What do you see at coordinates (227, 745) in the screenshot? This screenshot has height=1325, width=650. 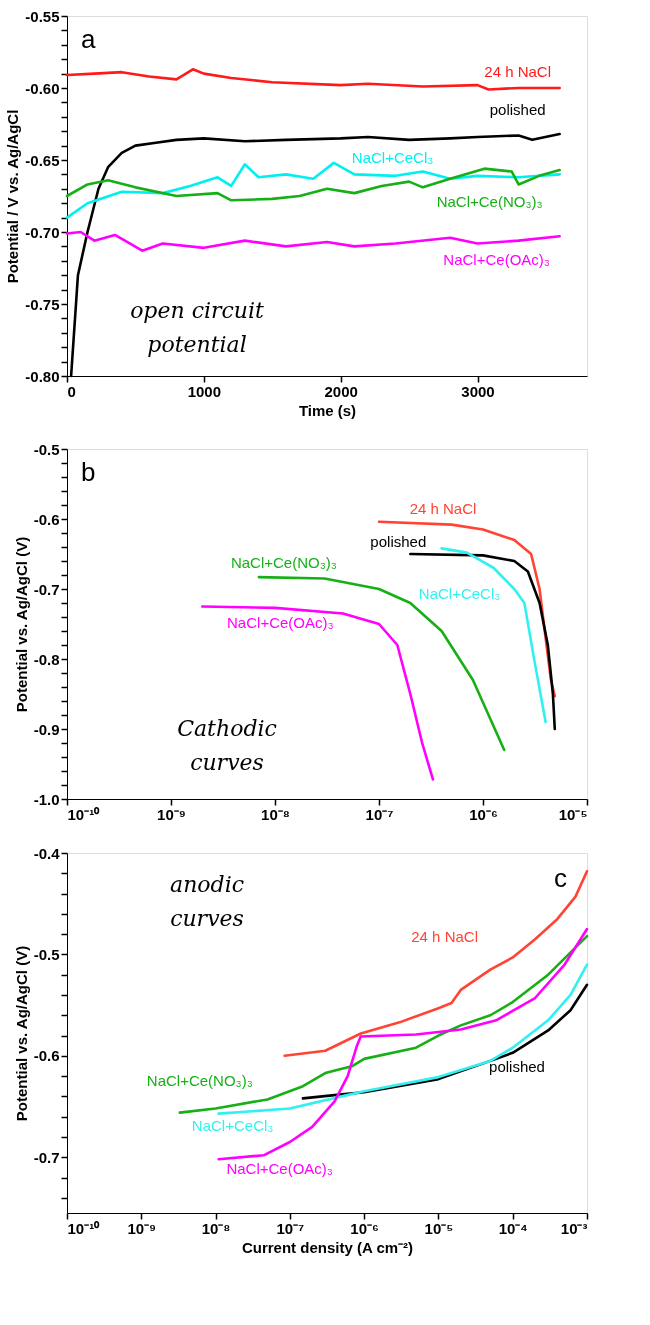 I see `annotation: Cathodic curves` at bounding box center [227, 745].